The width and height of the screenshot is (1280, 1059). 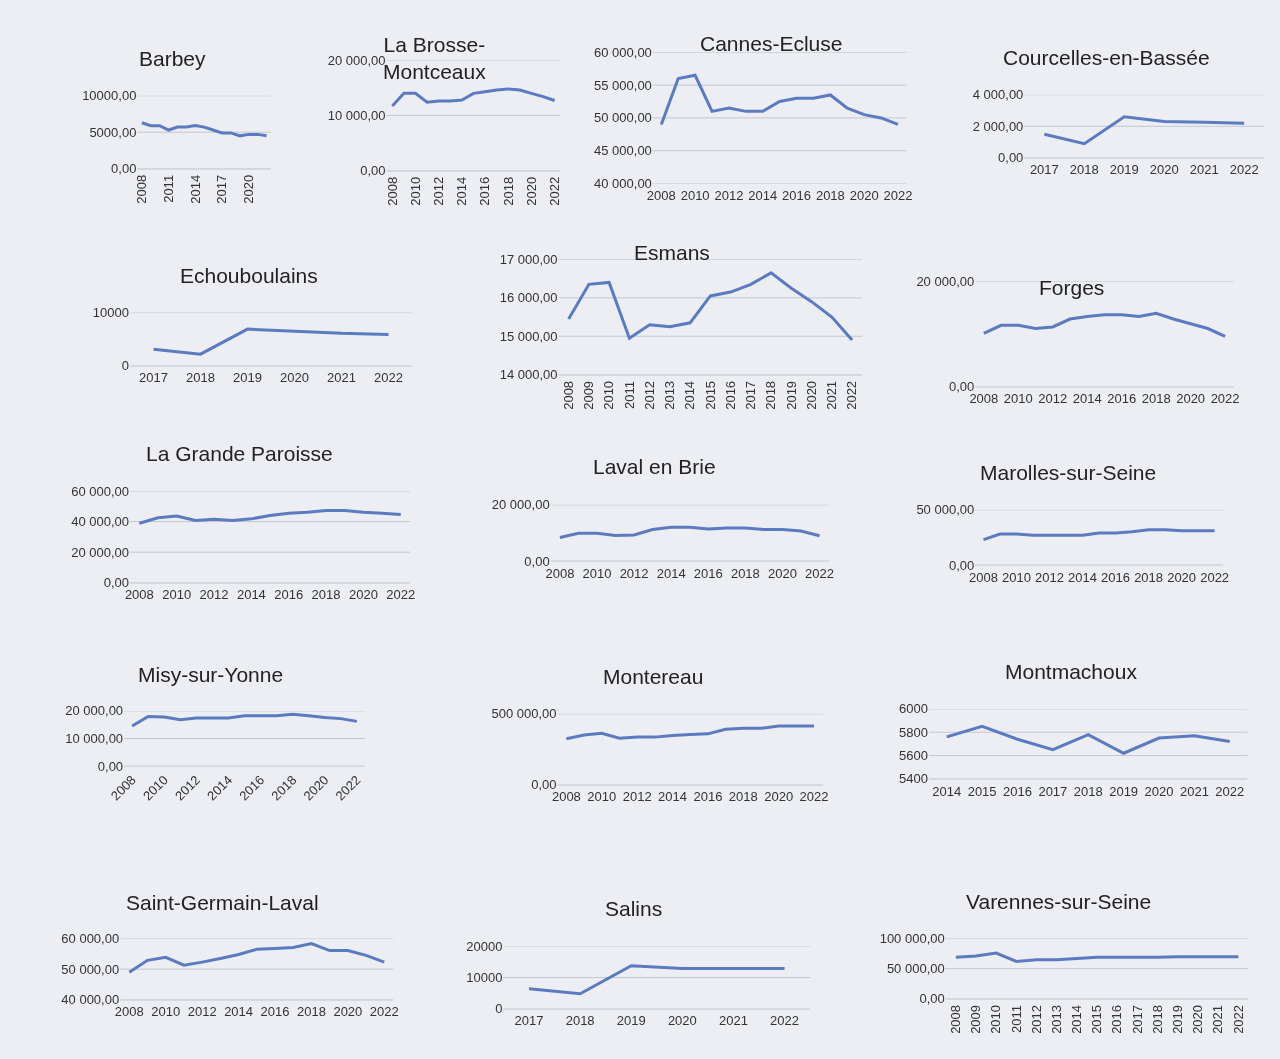 I want to click on chart-title: Montereau, so click(x=653, y=676).